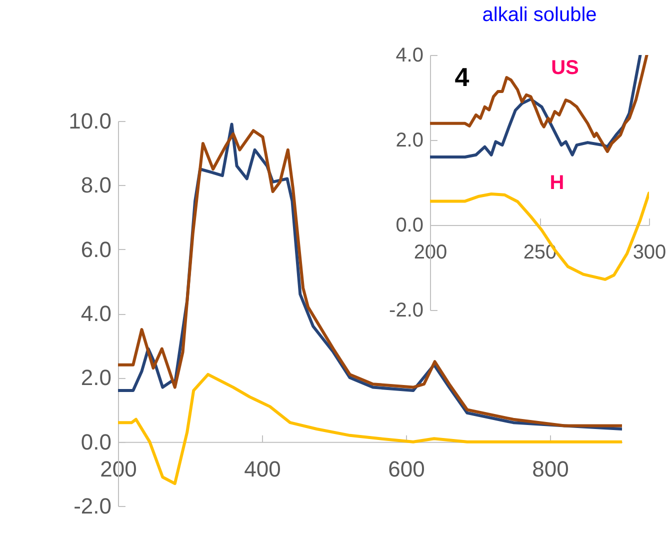 Image resolution: width=667 pixels, height=535 pixels. Describe the element at coordinates (462, 77) in the screenshot. I see `annotation: 4` at that location.